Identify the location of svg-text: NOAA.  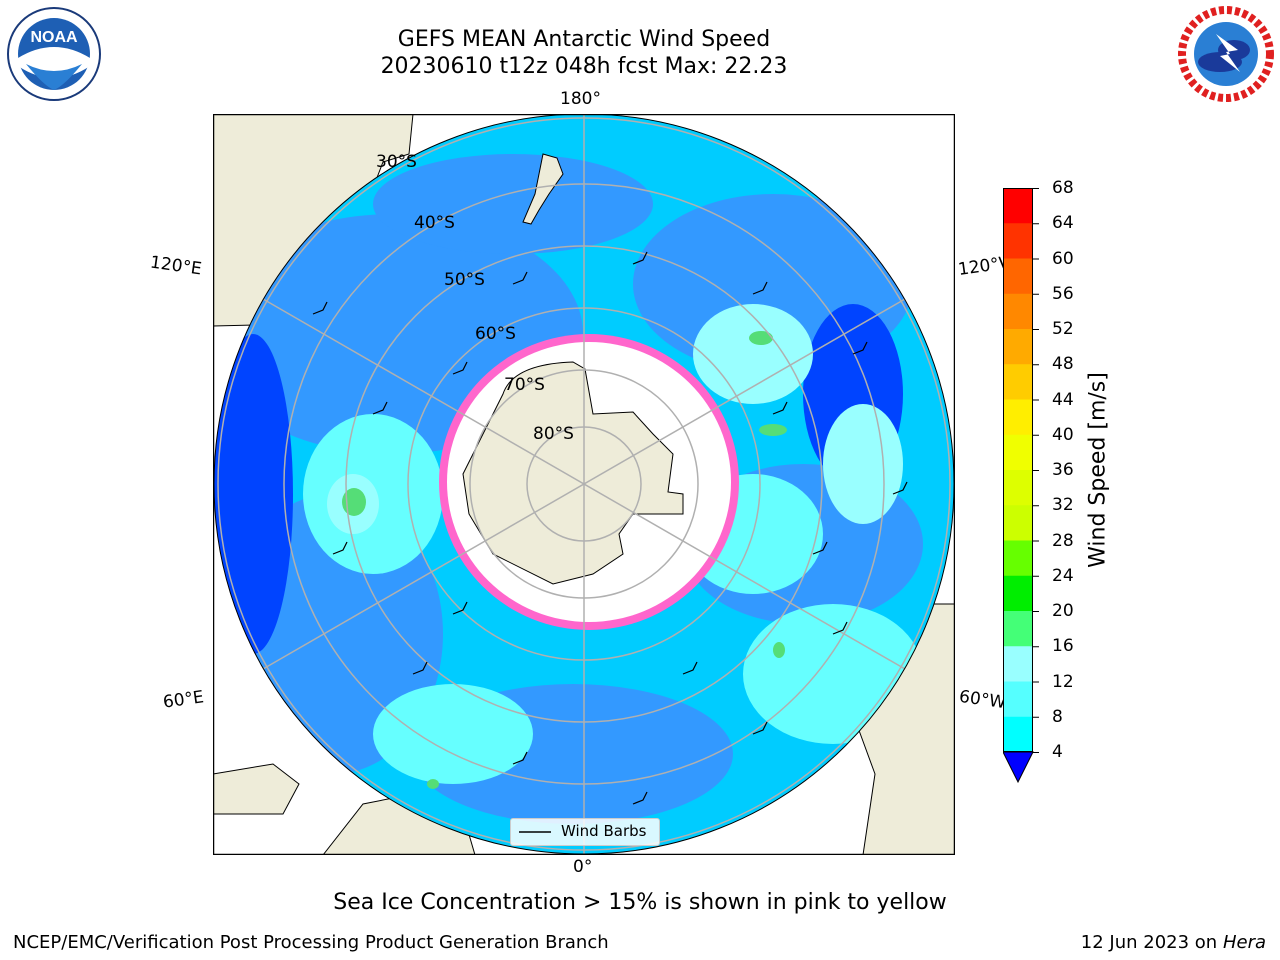
(54, 37).